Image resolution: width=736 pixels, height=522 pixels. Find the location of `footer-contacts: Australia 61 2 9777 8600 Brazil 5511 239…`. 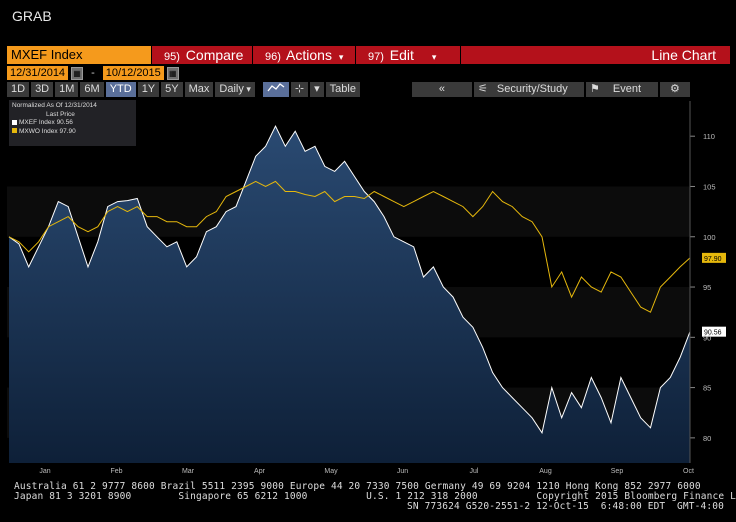

footer-contacts: Australia 61 2 9777 8600 Brazil 5511 239… is located at coordinates (375, 496).